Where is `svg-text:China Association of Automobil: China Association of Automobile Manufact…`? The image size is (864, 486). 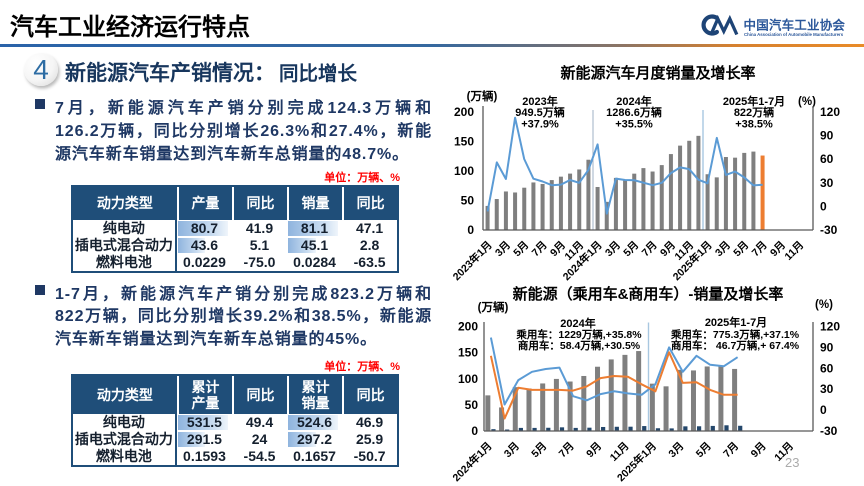 svg-text:China Association of Automobil: China Association of Automobile Manufact… is located at coordinates (794, 34).